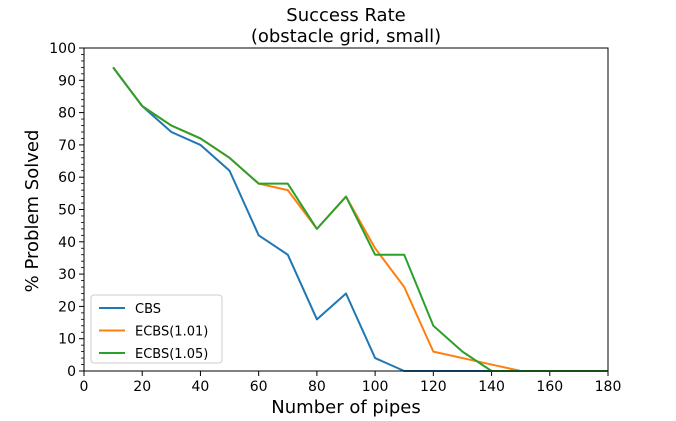 Image resolution: width=676 pixels, height=421 pixels. I want to click on x-tick-label: 100, so click(375, 387).